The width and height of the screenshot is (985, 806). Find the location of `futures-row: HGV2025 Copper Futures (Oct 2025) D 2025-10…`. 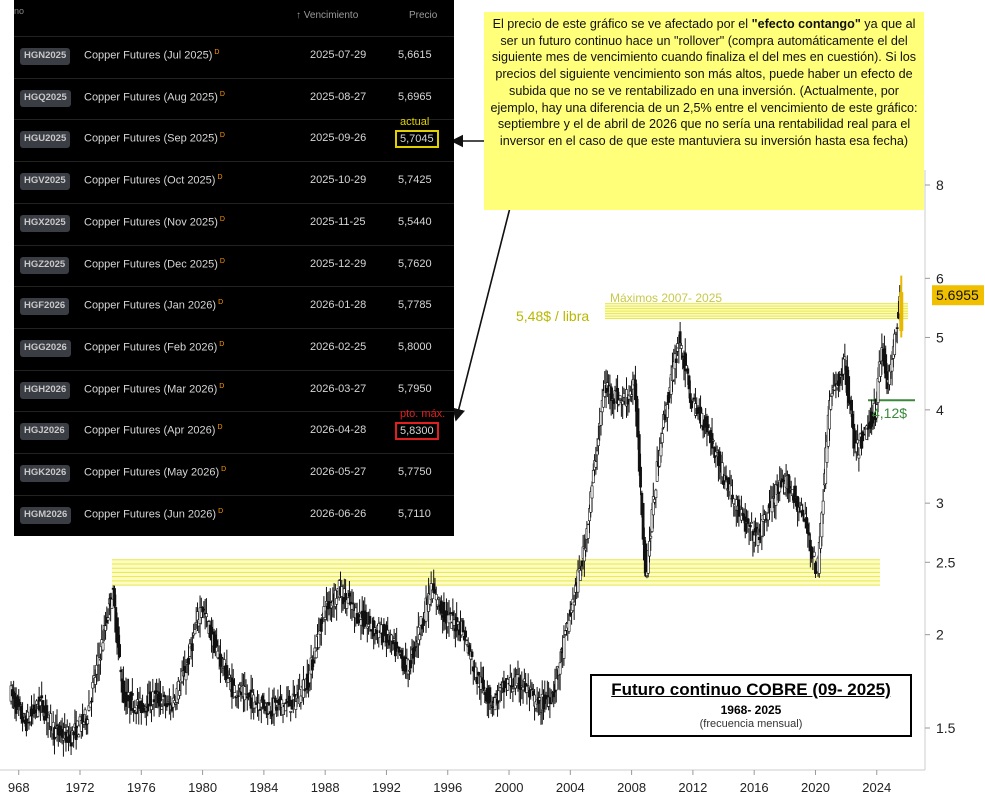

futures-row: HGV2025 Copper Futures (Oct 2025) D 2025-10… is located at coordinates (234, 182).